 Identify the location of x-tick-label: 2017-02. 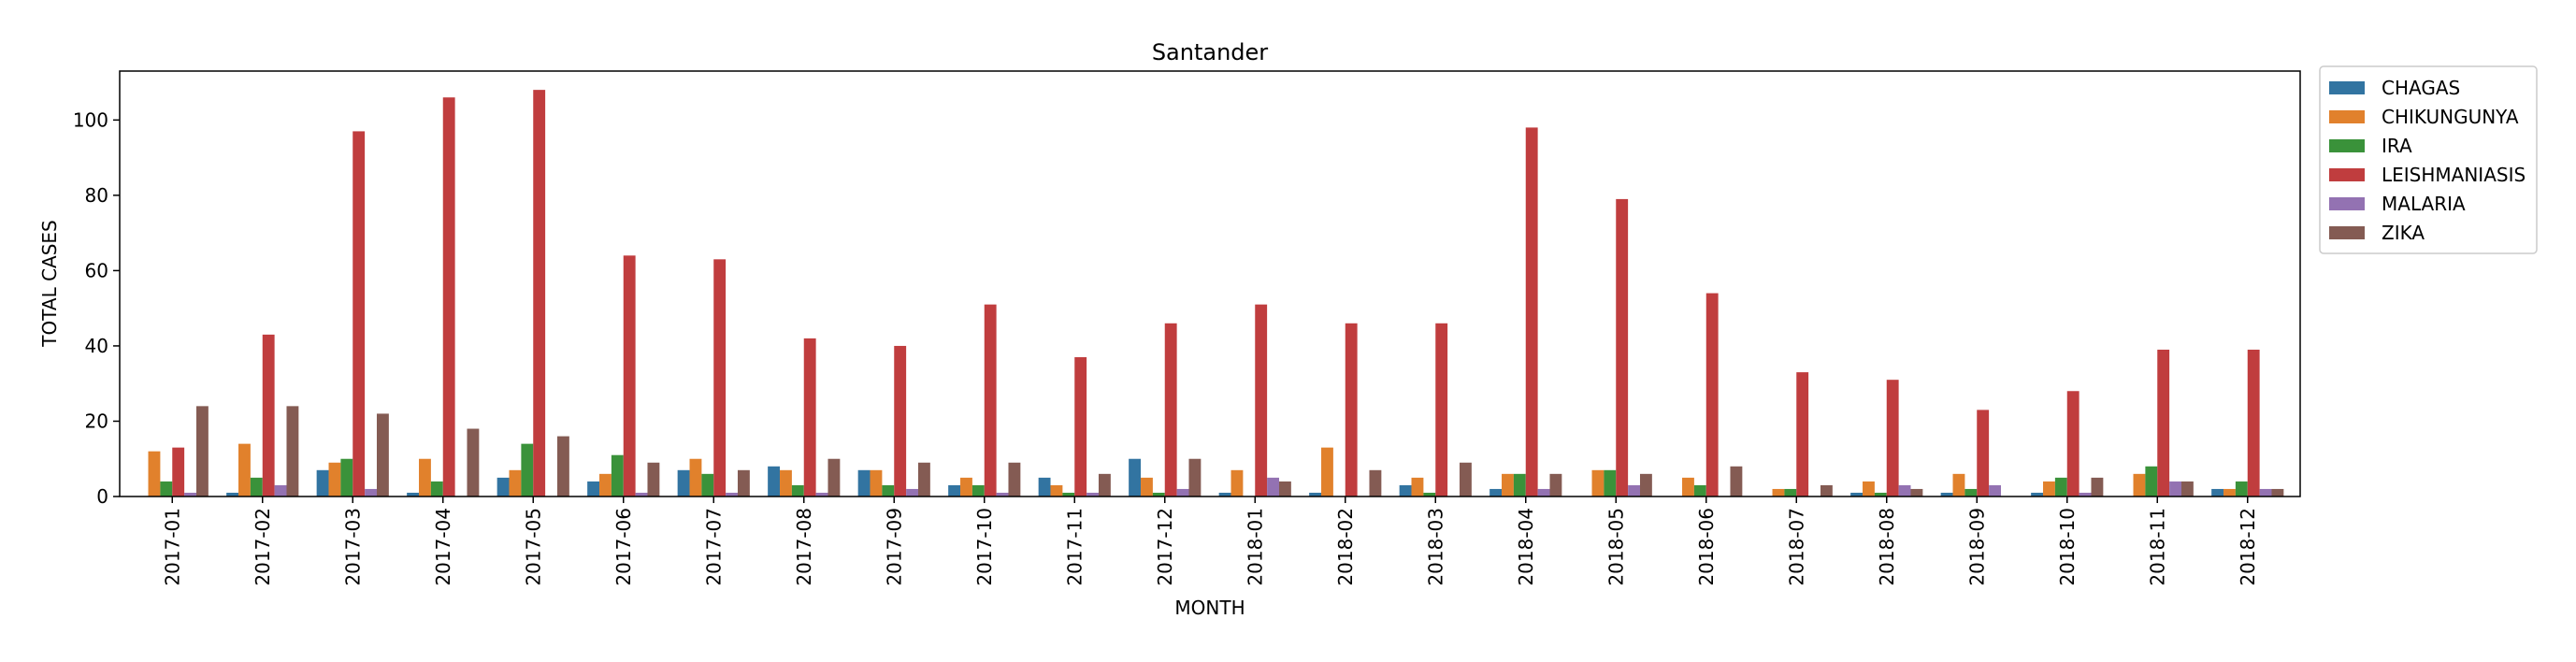
(263, 547).